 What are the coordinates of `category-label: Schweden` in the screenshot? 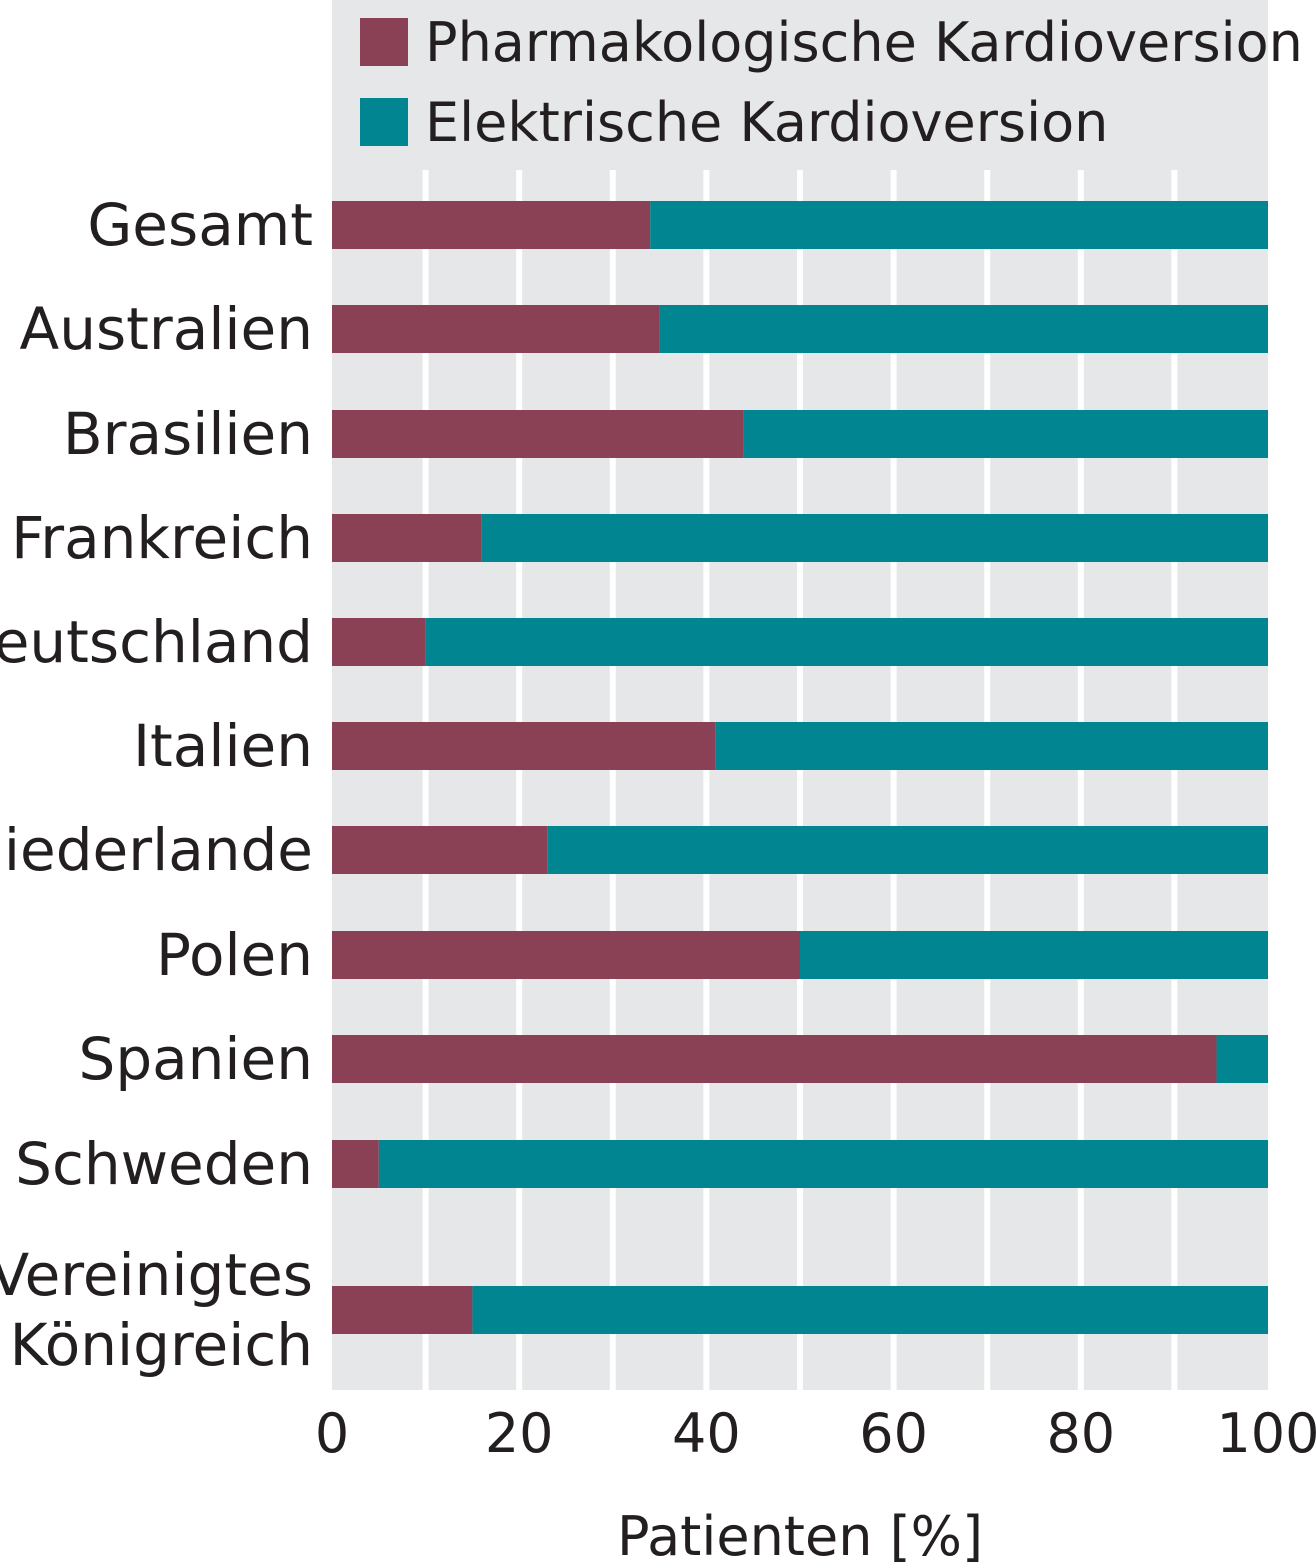 It's located at (164, 1164).